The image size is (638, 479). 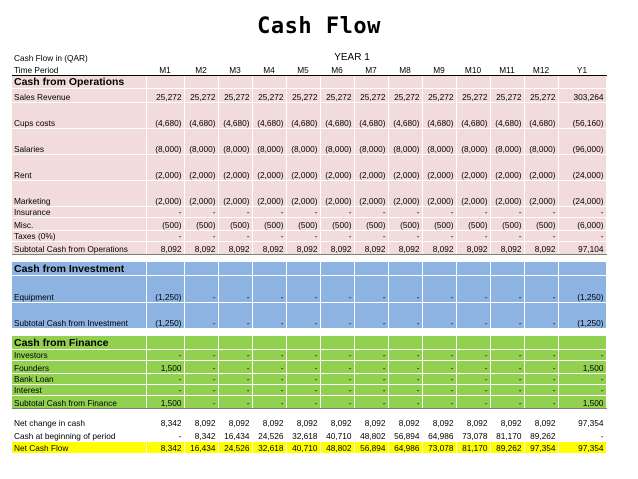 What do you see at coordinates (582, 95) in the screenshot?
I see `row-total: 303,264` at bounding box center [582, 95].